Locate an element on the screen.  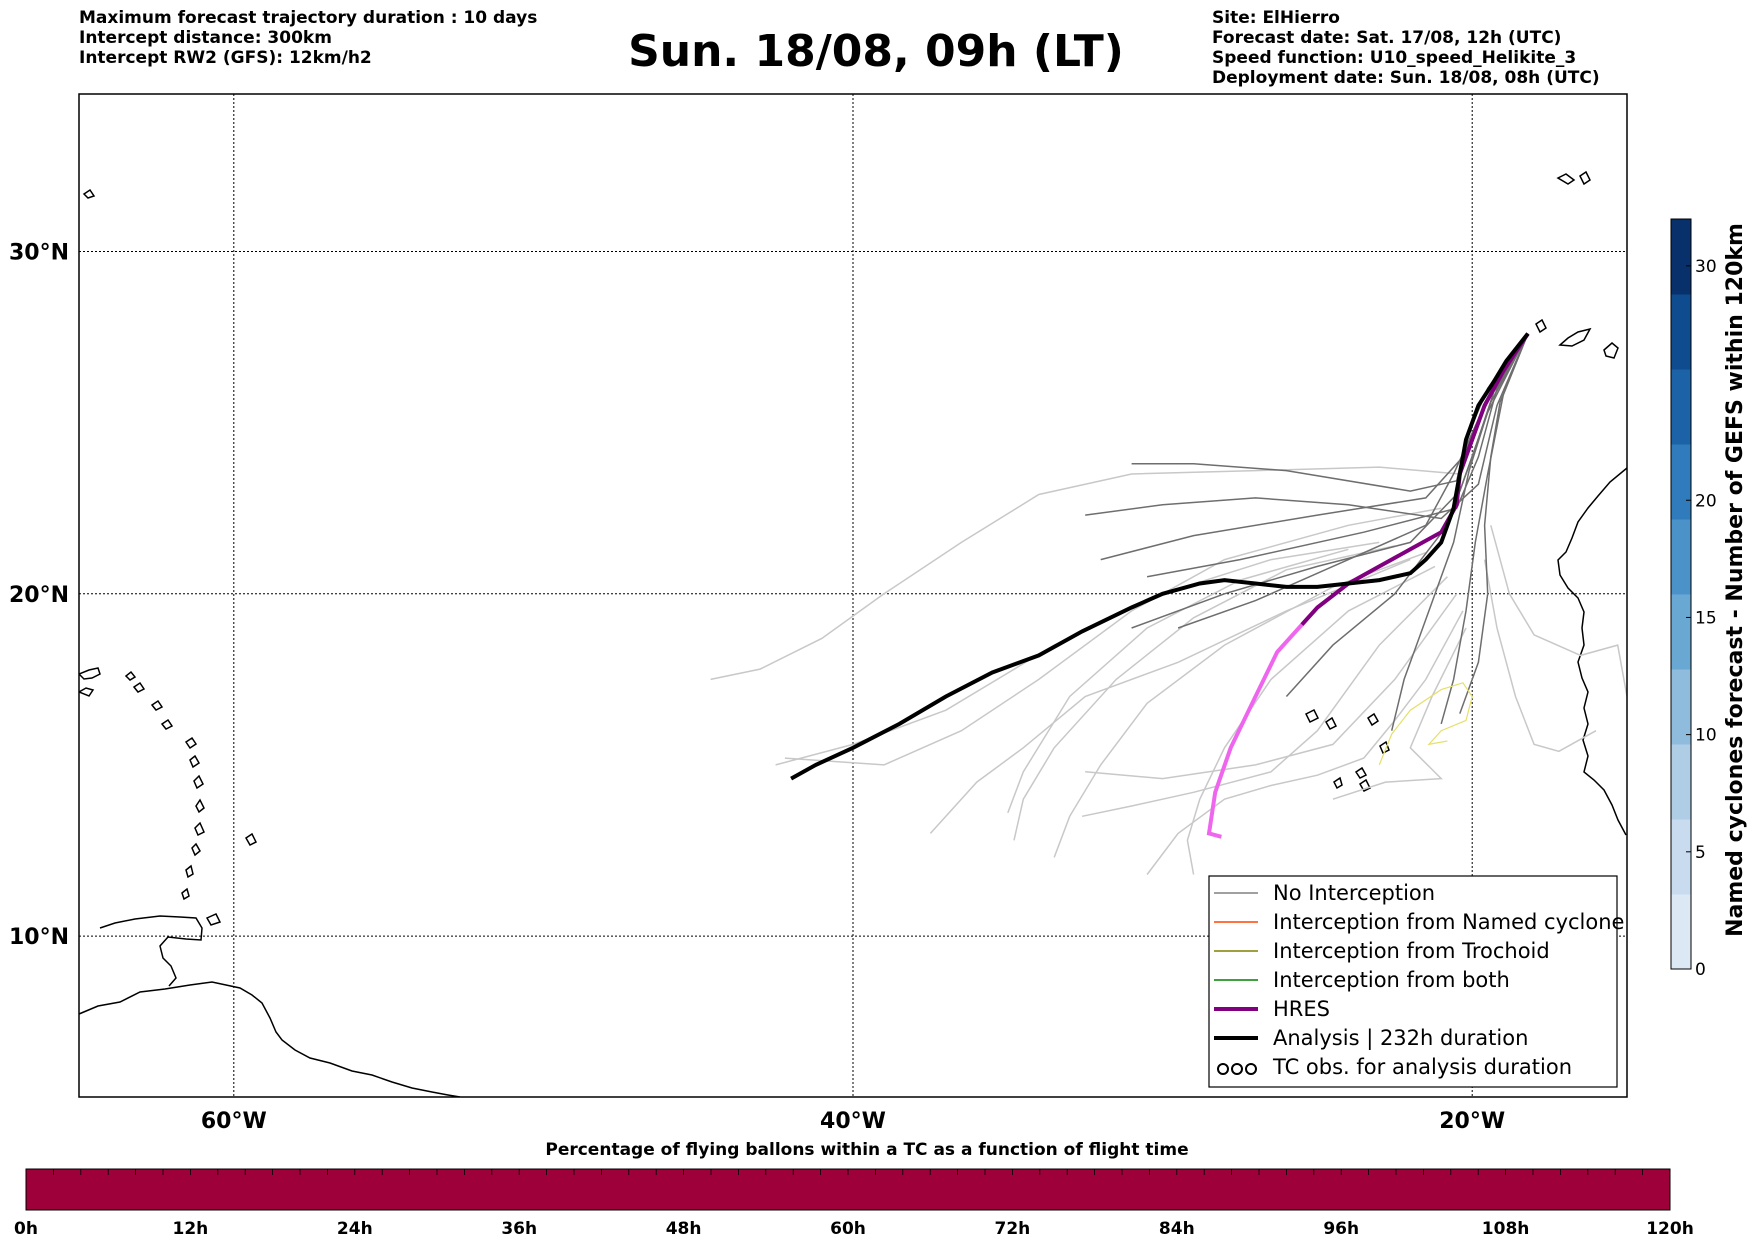
colorbar-tick-label: 15 is located at coordinates (1706, 618).